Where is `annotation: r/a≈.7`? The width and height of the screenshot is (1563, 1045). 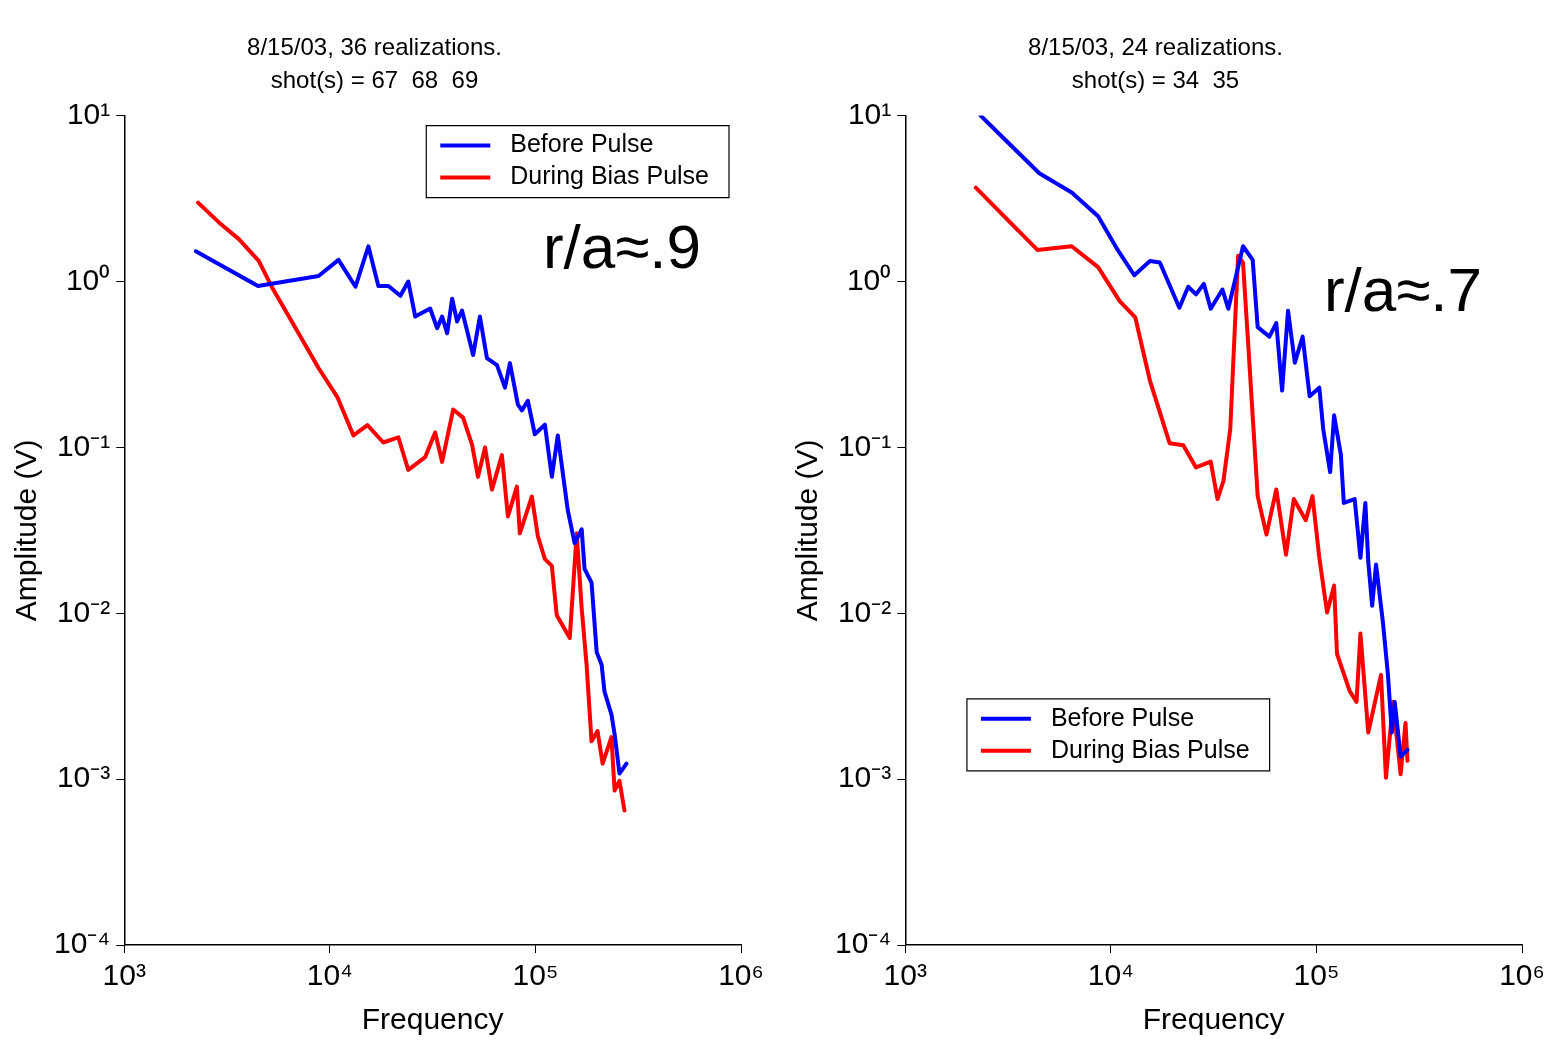 annotation: r/a≈.7 is located at coordinates (1402, 289).